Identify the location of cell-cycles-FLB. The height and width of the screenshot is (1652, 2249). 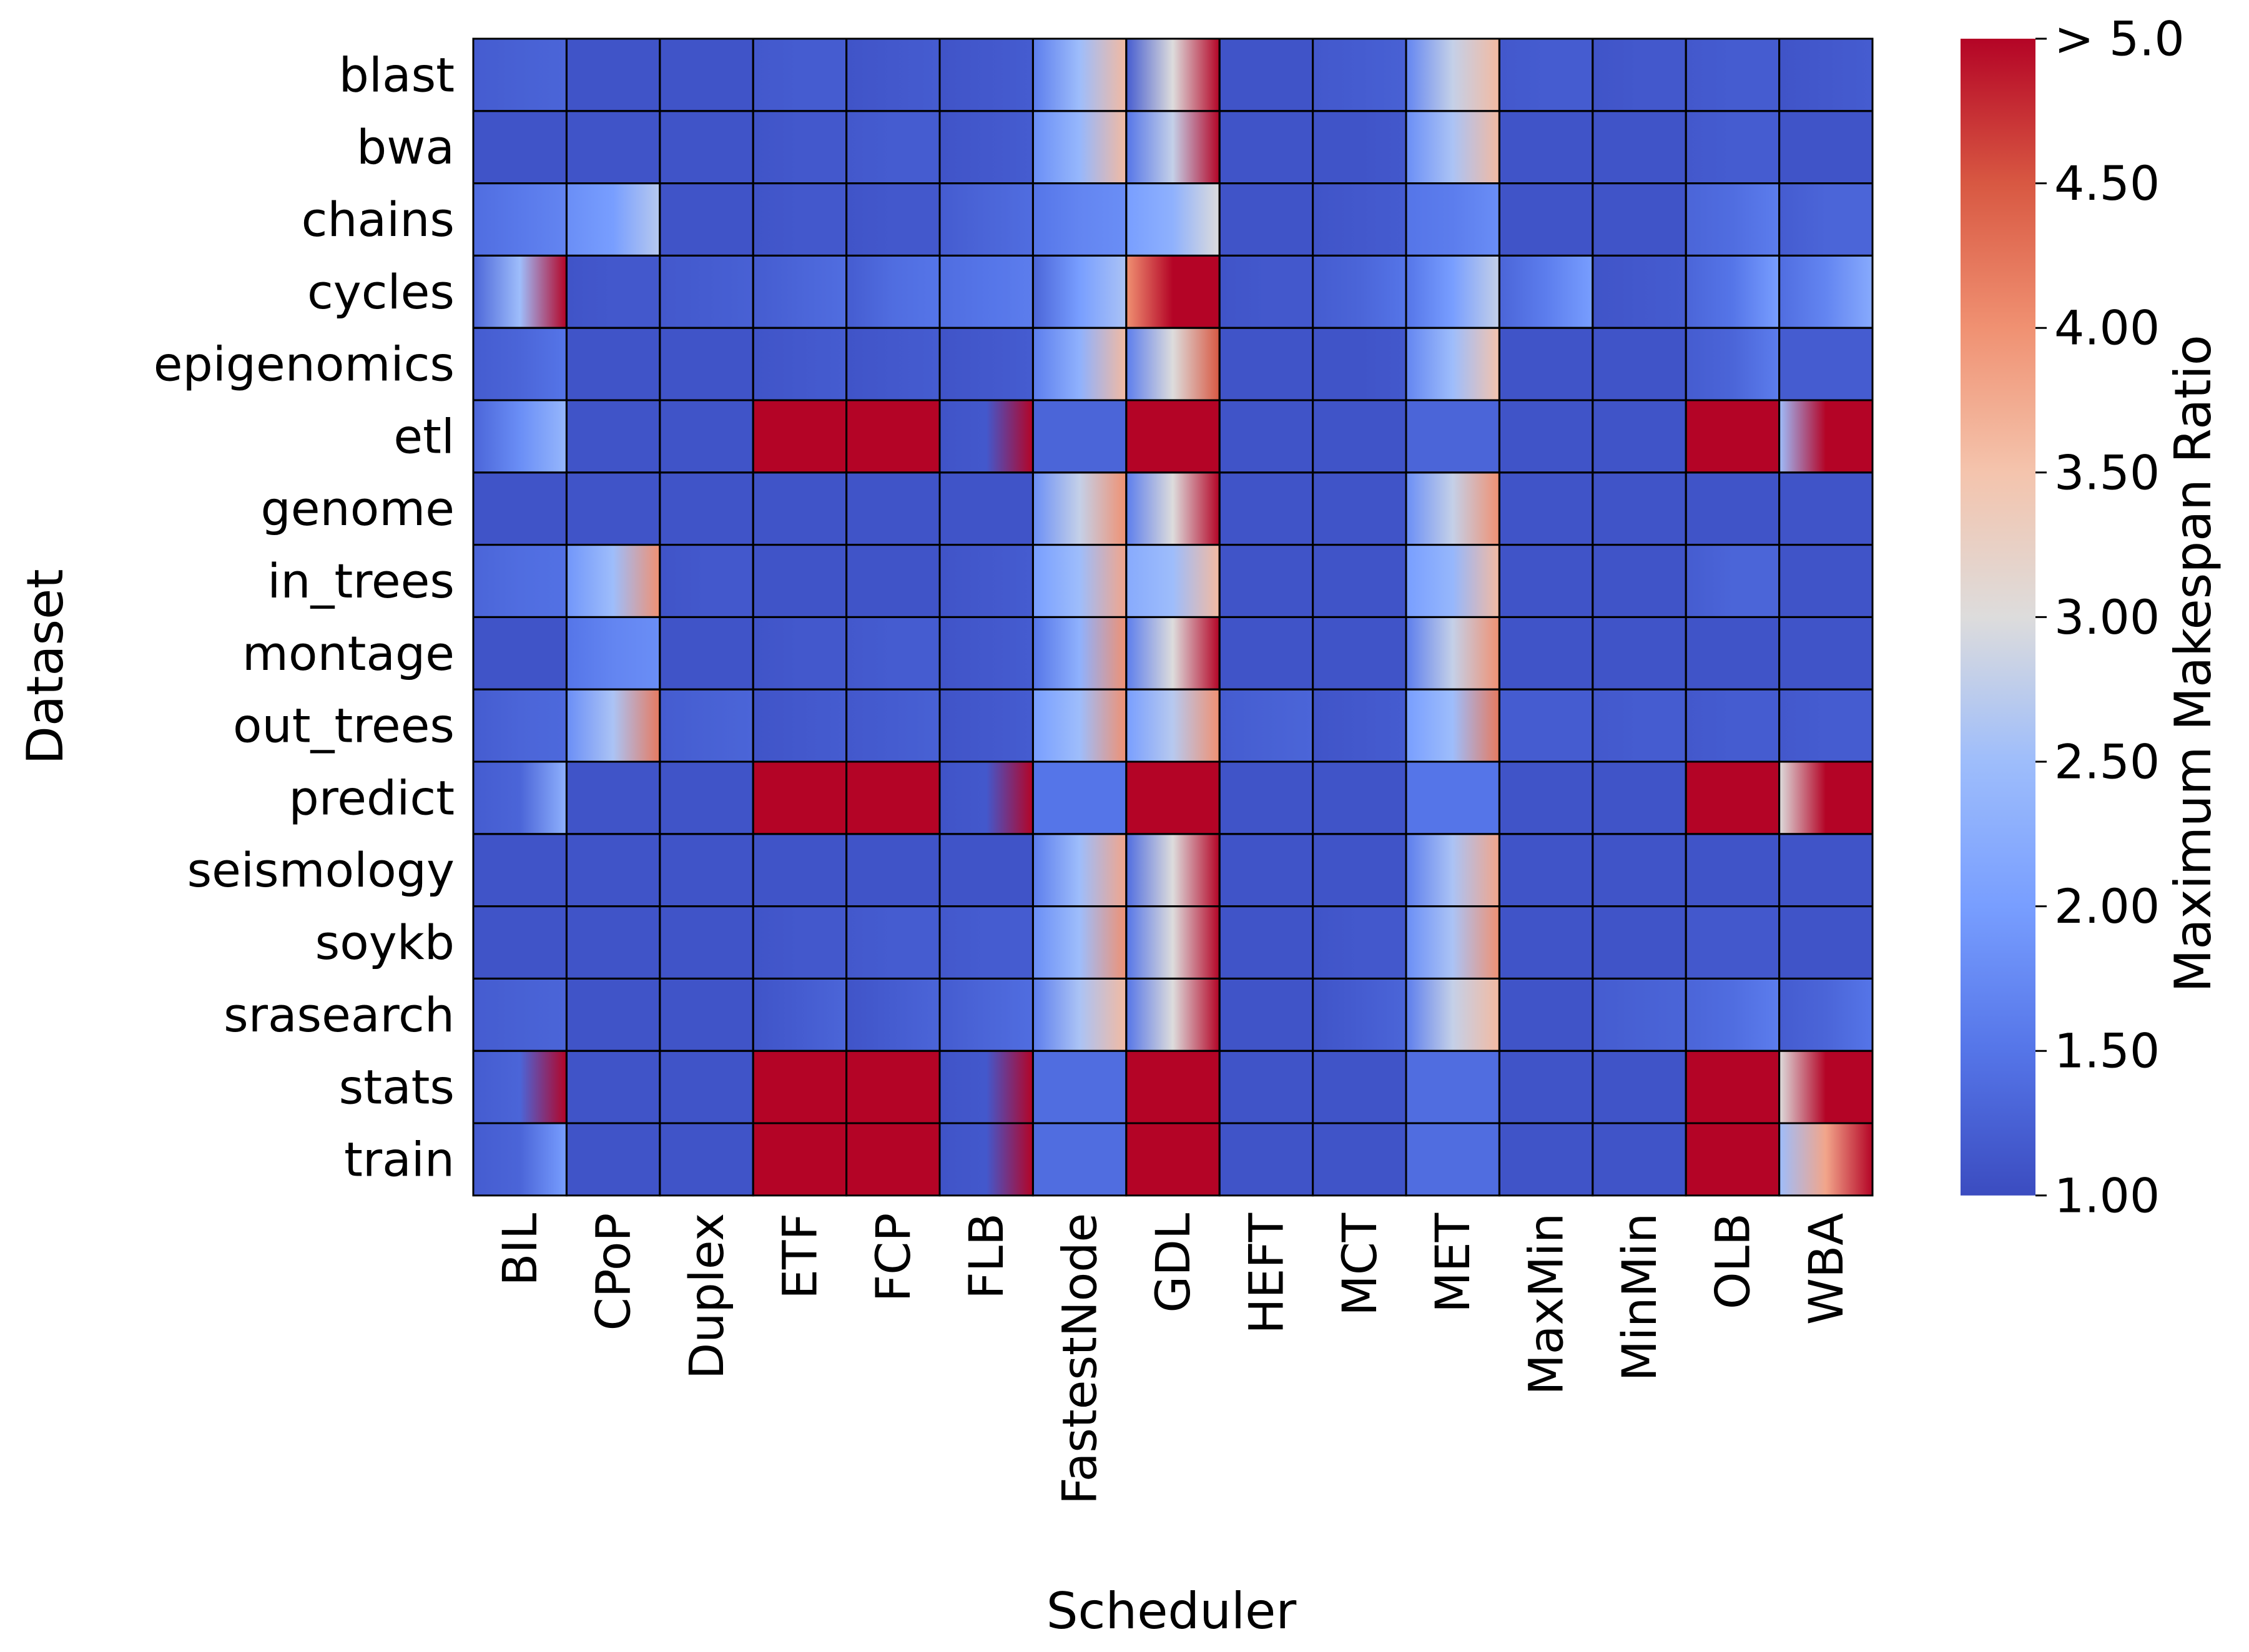
(986, 291).